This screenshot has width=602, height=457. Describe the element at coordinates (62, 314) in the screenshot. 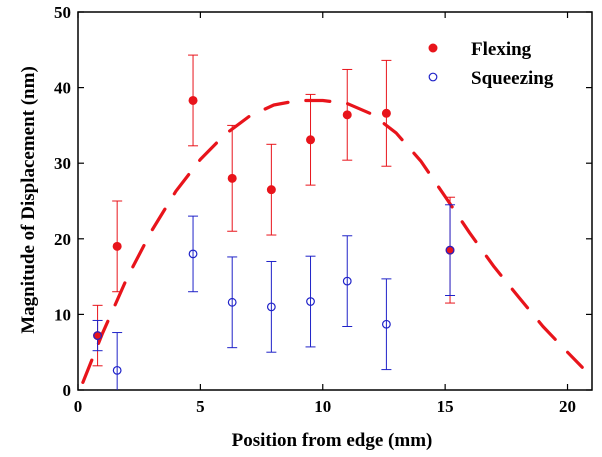

I see `y-tick-label: 10` at that location.